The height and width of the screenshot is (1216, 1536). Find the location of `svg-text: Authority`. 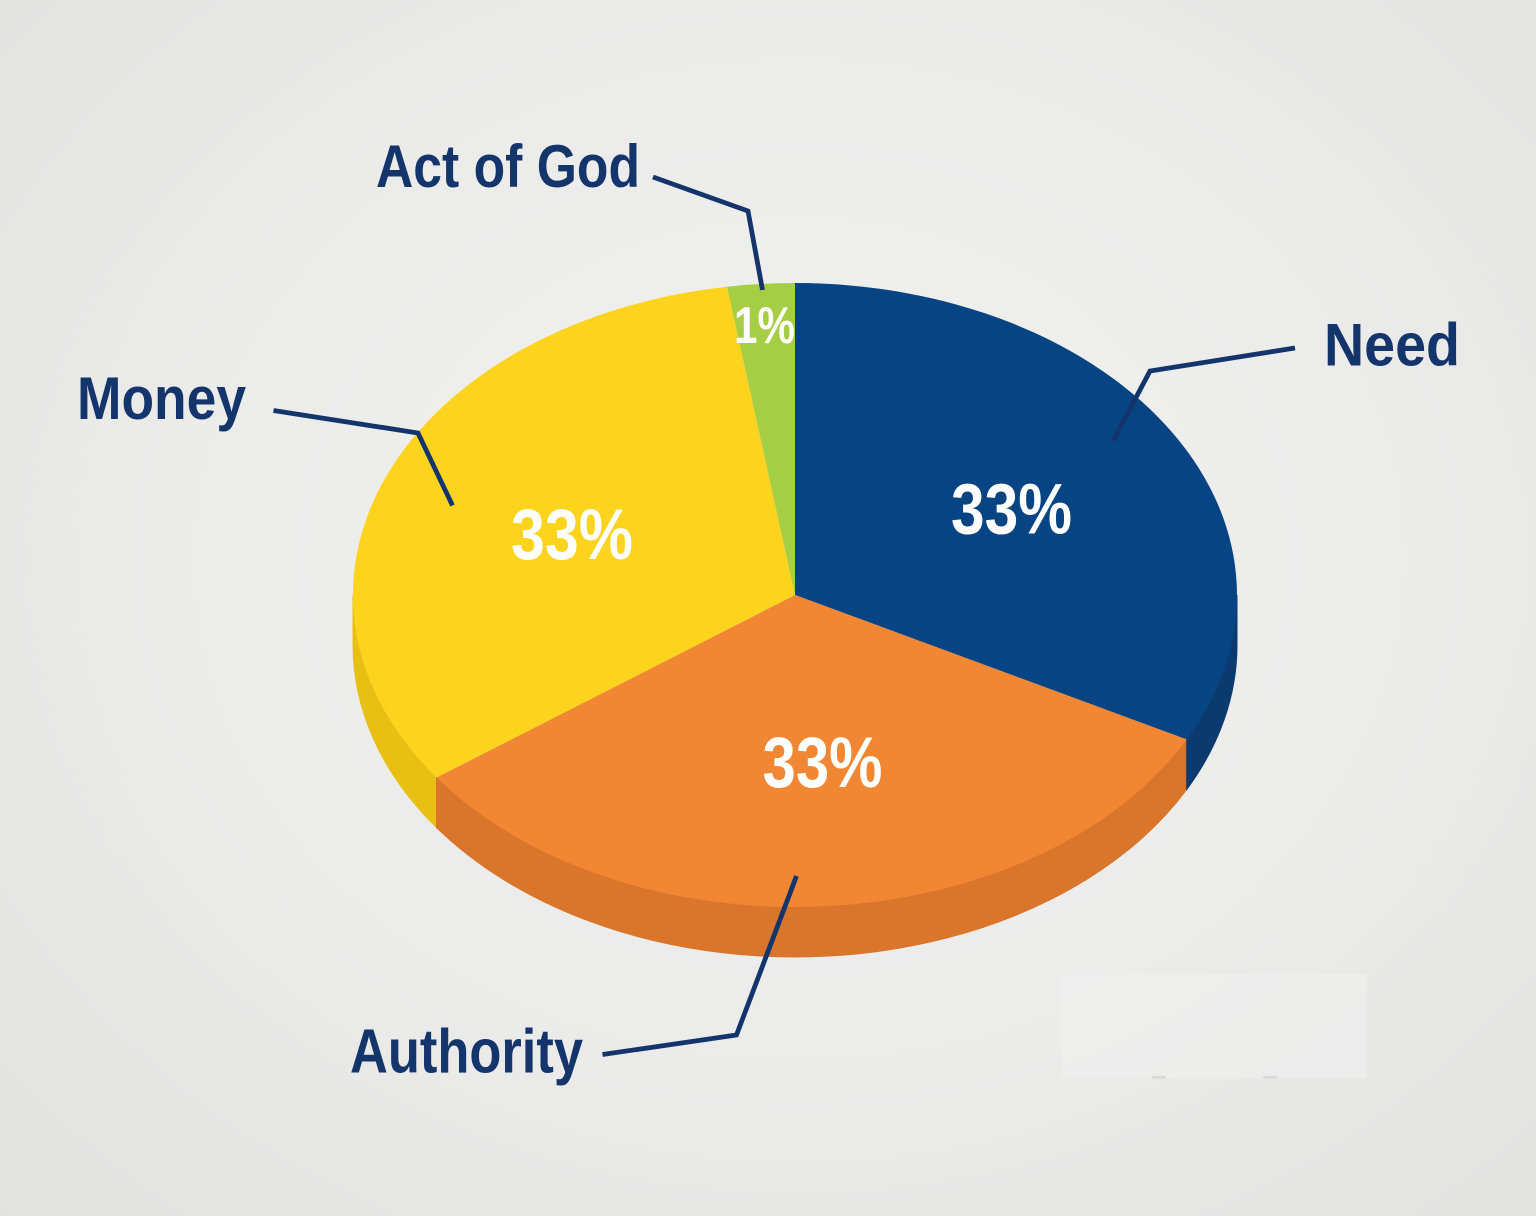

svg-text: Authority is located at coordinates (466, 1052).